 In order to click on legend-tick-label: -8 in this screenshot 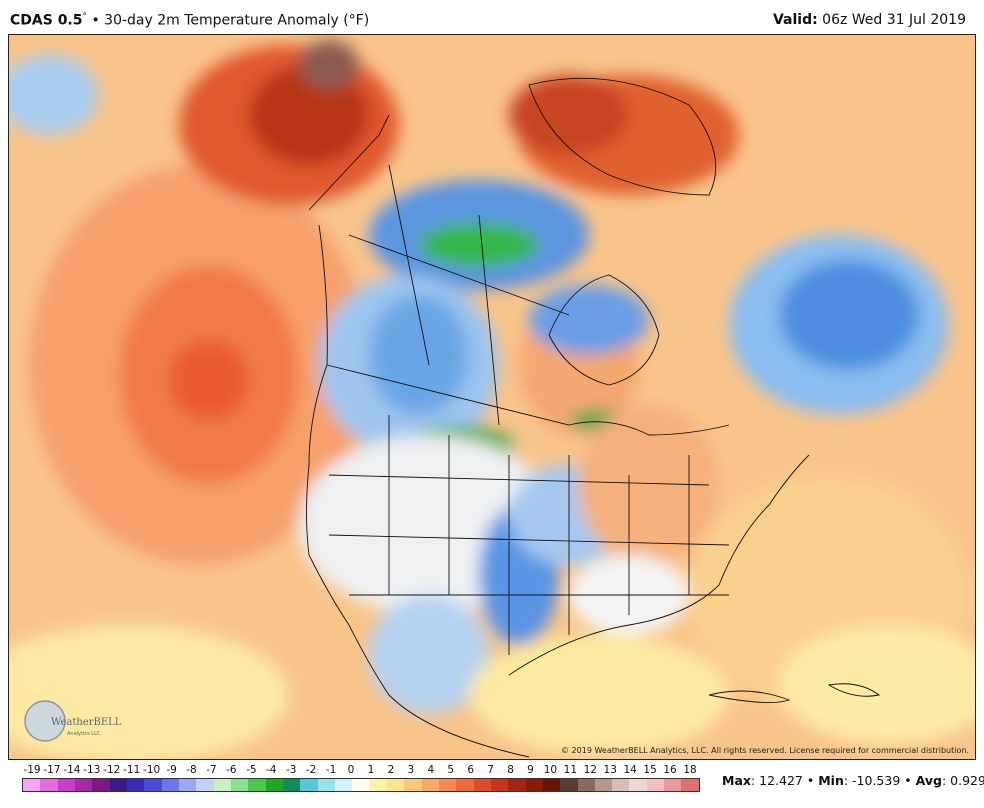, I will do `click(191, 770)`.